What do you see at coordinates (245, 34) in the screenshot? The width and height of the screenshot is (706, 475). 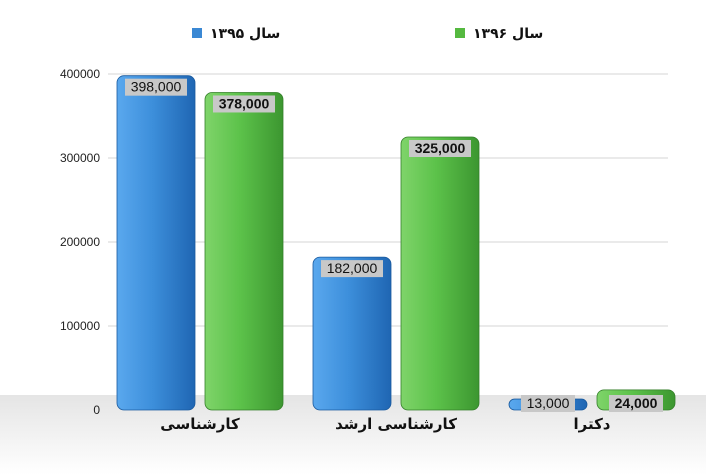 I see `legend-label: سال ۱۳۹۵` at bounding box center [245, 34].